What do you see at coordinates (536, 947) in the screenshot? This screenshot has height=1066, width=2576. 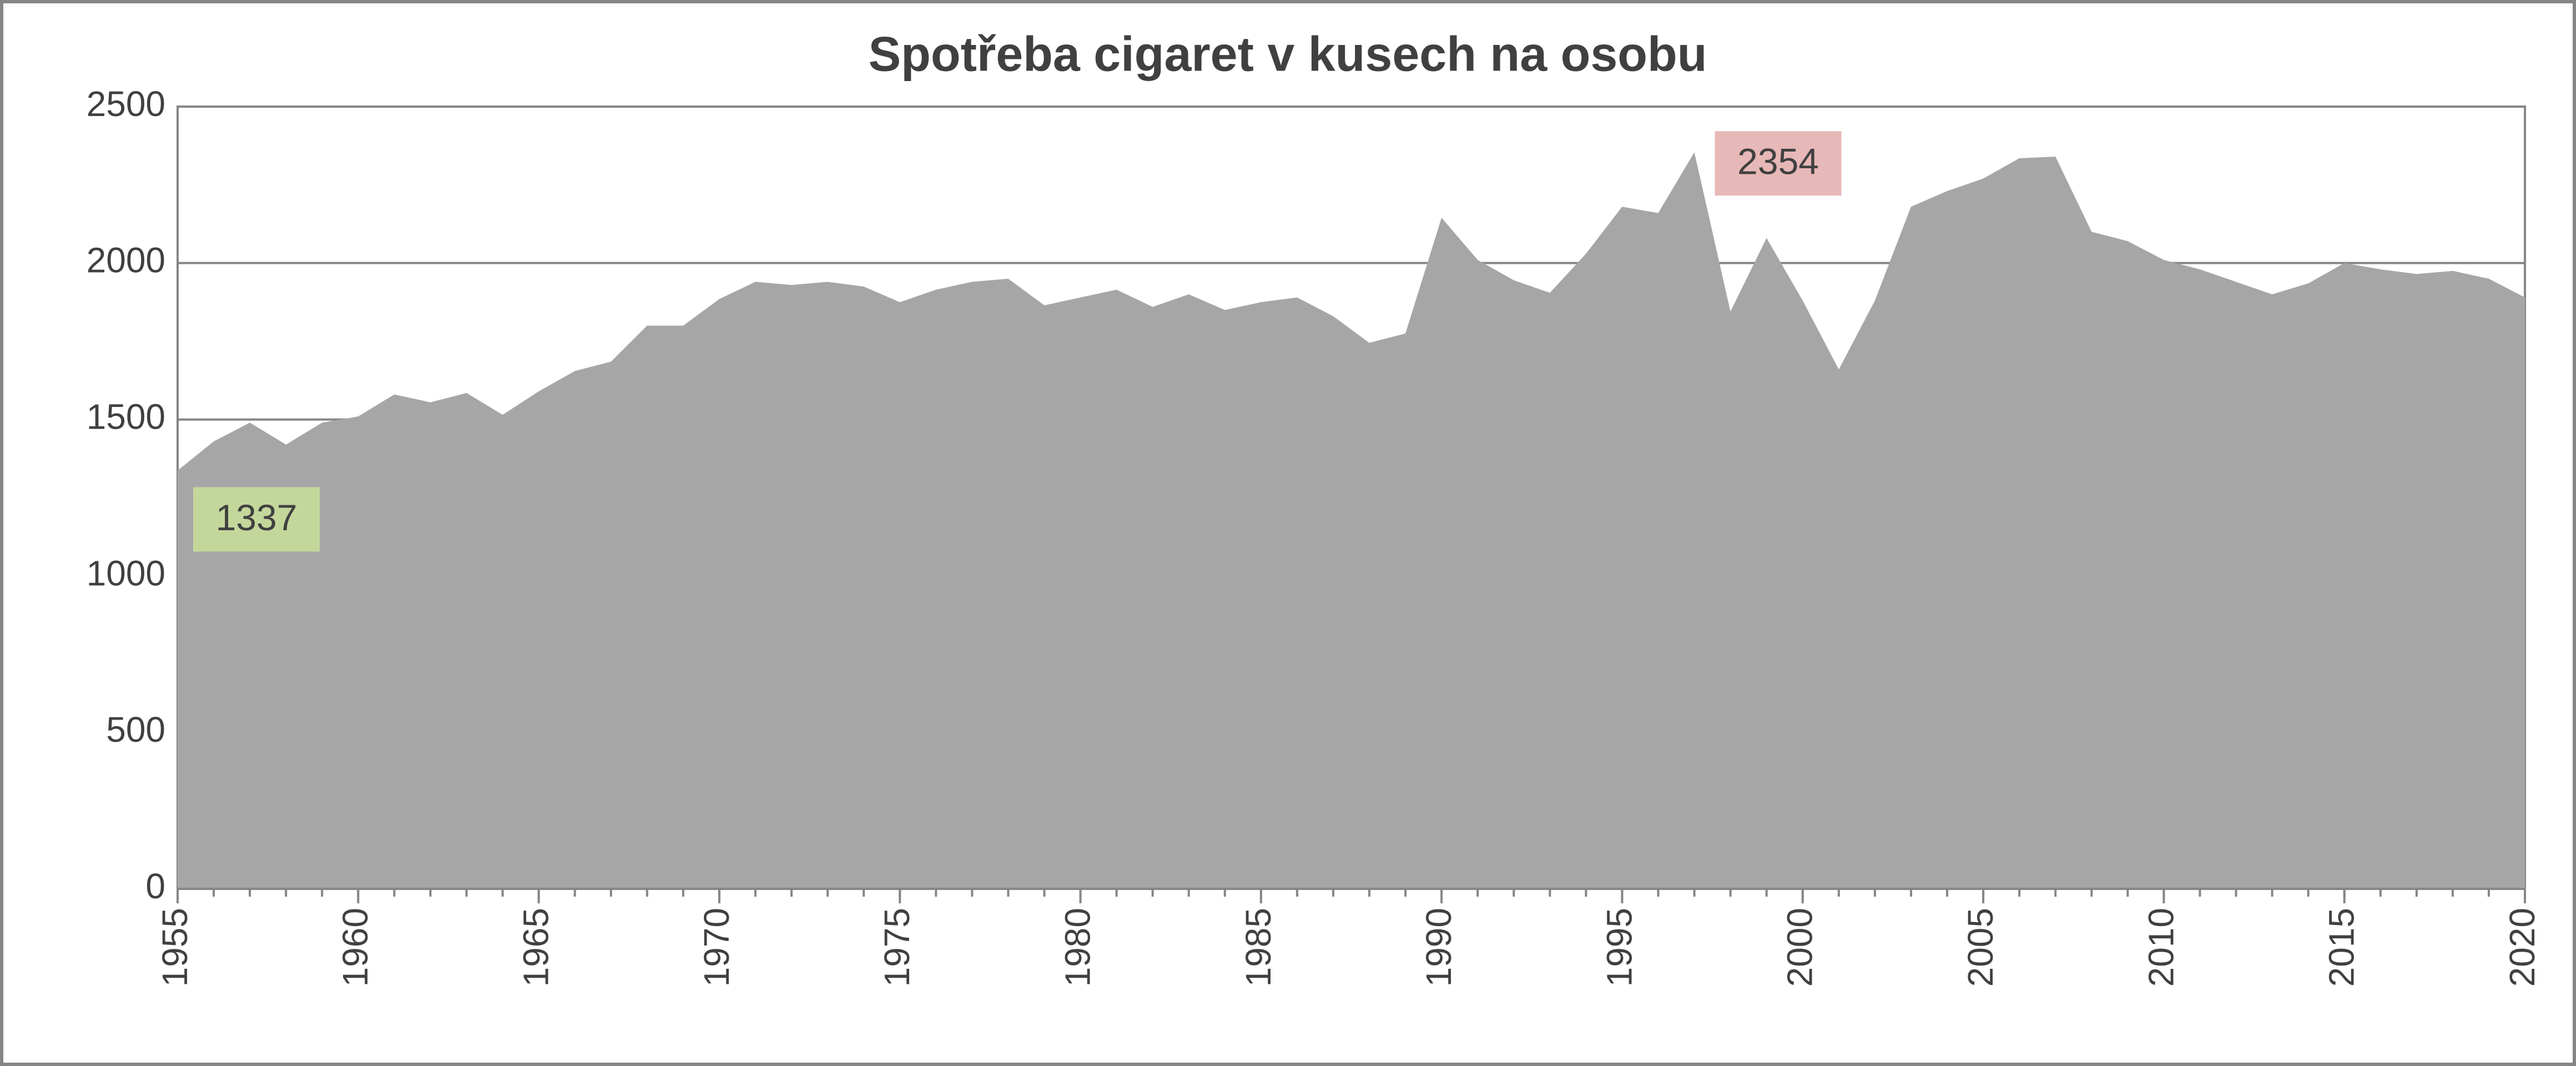 I see `x-tick-label: 1965` at bounding box center [536, 947].